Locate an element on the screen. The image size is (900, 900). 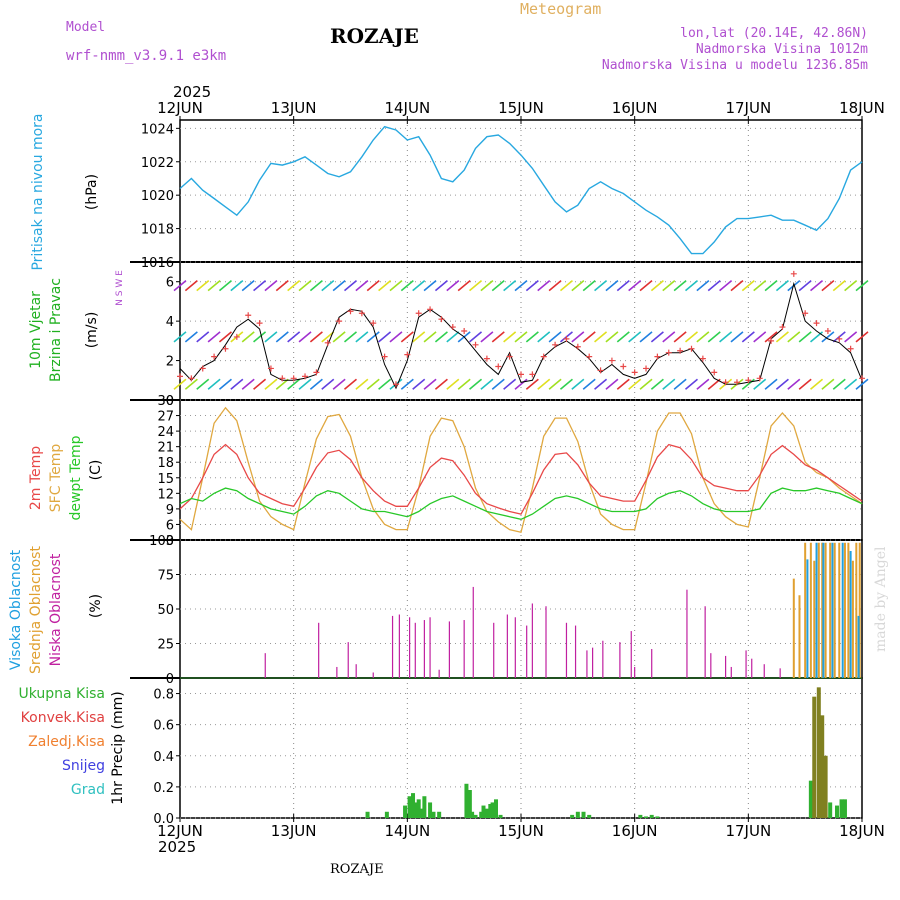
model-elevation: Nadmorska Visina u modelu 1236.85m is located at coordinates (734, 65).